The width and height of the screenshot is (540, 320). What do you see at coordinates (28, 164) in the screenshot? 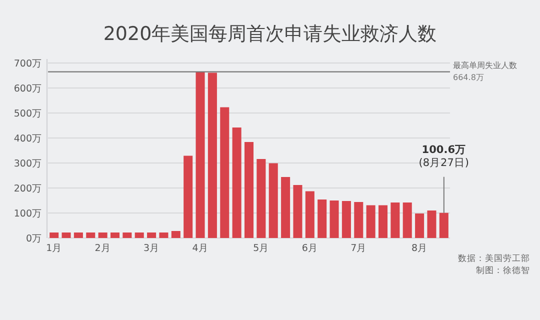
I see `y-tick-label: 300万` at bounding box center [28, 164].